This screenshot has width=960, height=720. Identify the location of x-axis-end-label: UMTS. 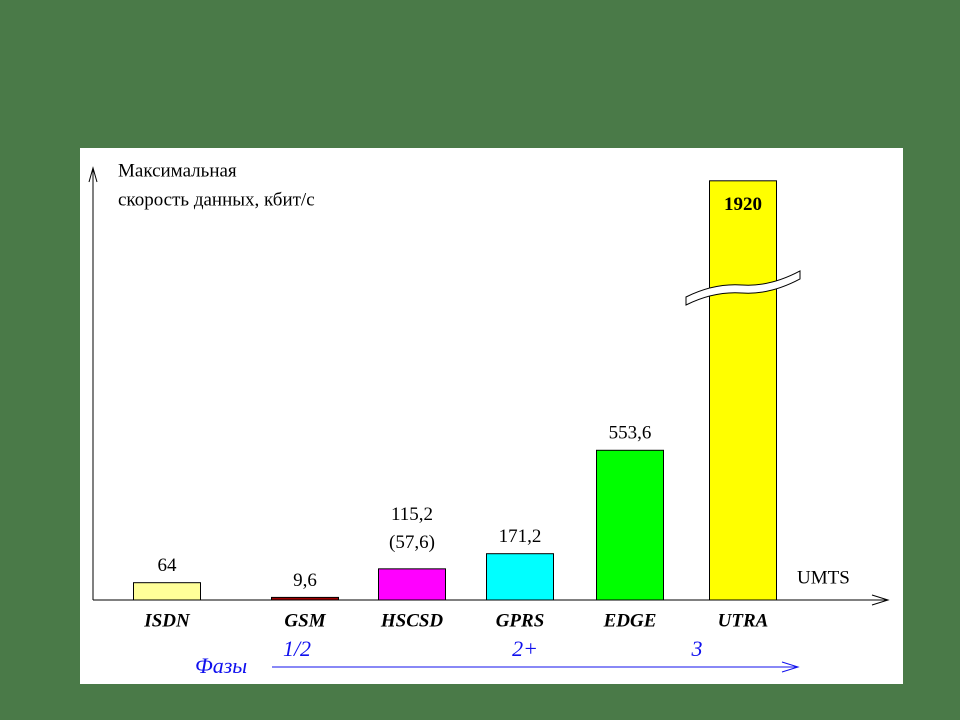
(823, 577).